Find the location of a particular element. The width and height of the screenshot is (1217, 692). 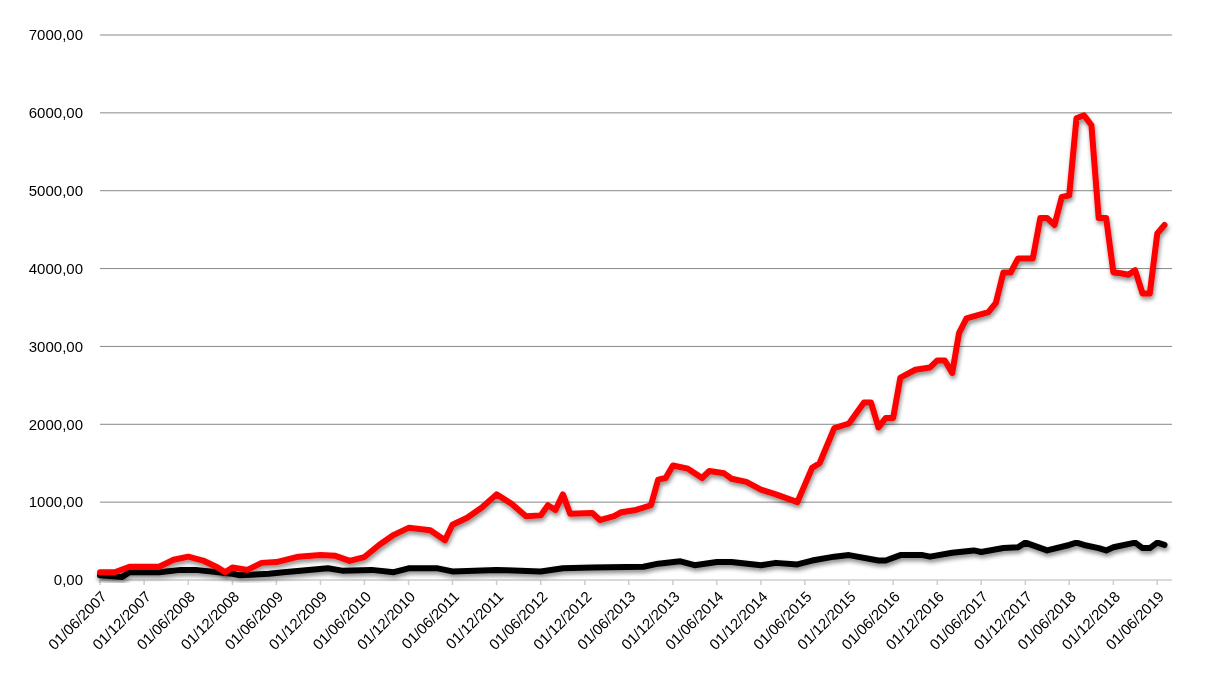

y-tick-label: 0,00 is located at coordinates (68, 580).